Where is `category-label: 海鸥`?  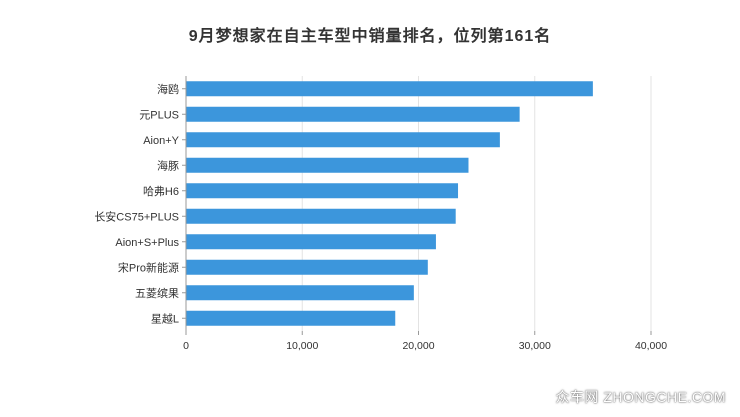
category-label: 海鸥 is located at coordinates (168, 89).